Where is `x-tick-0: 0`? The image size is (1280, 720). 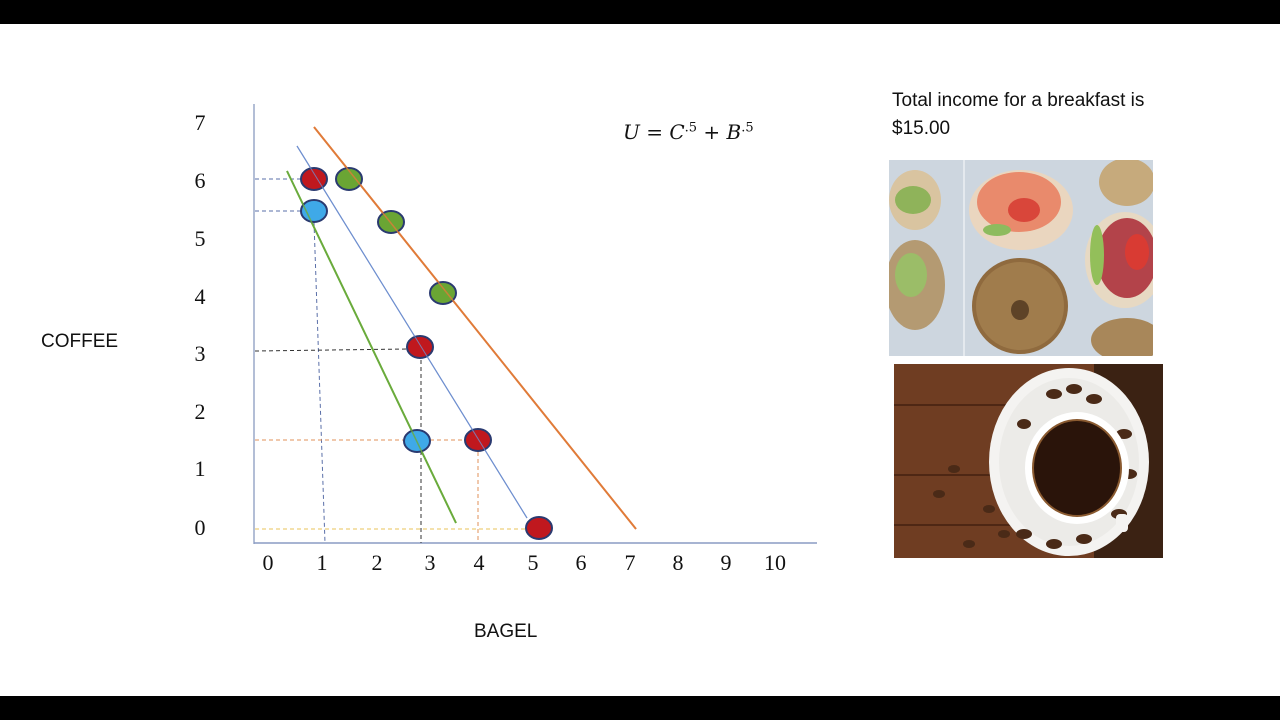 x-tick-0: 0 is located at coordinates (268, 562).